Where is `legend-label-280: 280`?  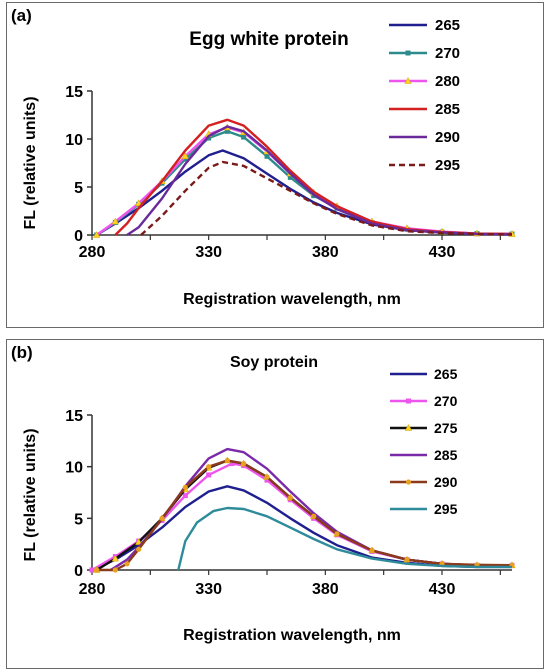 legend-label-280: 280 is located at coordinates (447, 81).